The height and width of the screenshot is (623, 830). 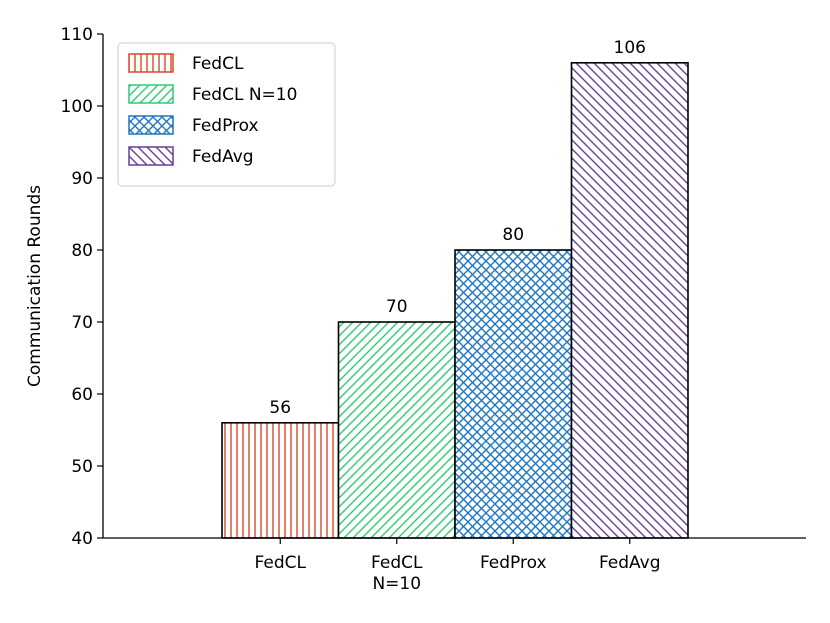 What do you see at coordinates (513, 235) in the screenshot?
I see `data-label: 80` at bounding box center [513, 235].